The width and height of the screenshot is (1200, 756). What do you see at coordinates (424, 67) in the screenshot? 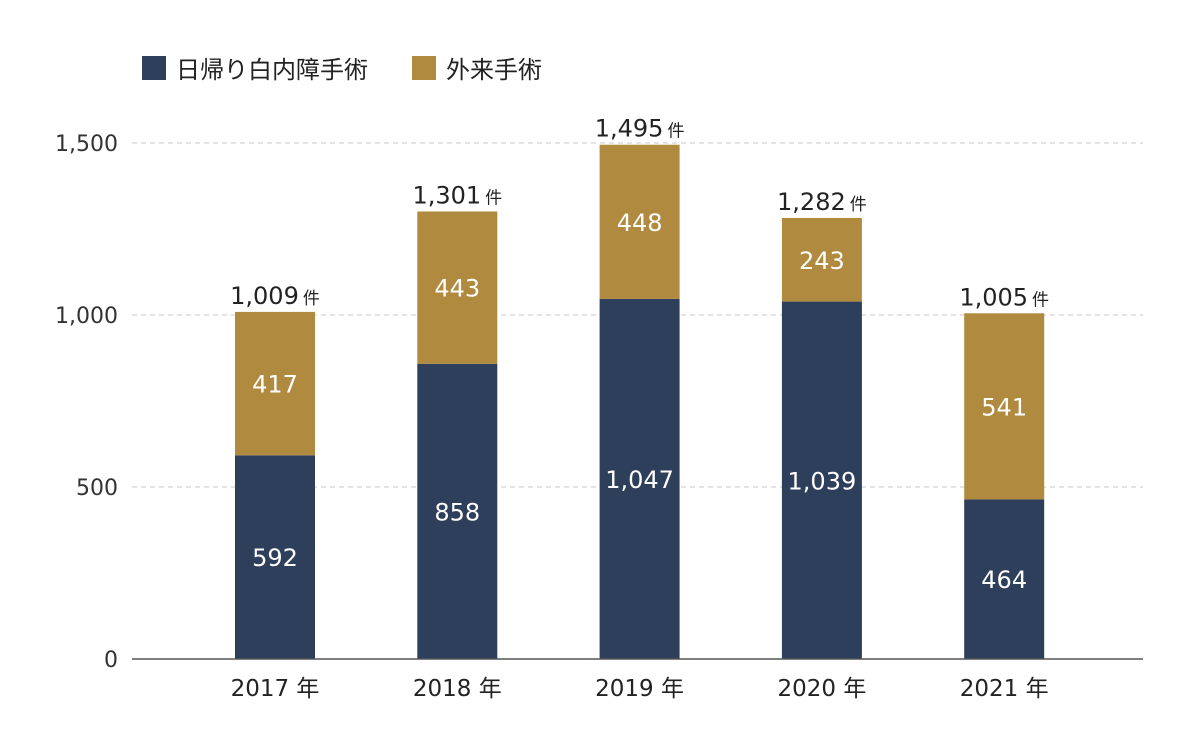
I see `legend-swatch-outpatient` at bounding box center [424, 67].